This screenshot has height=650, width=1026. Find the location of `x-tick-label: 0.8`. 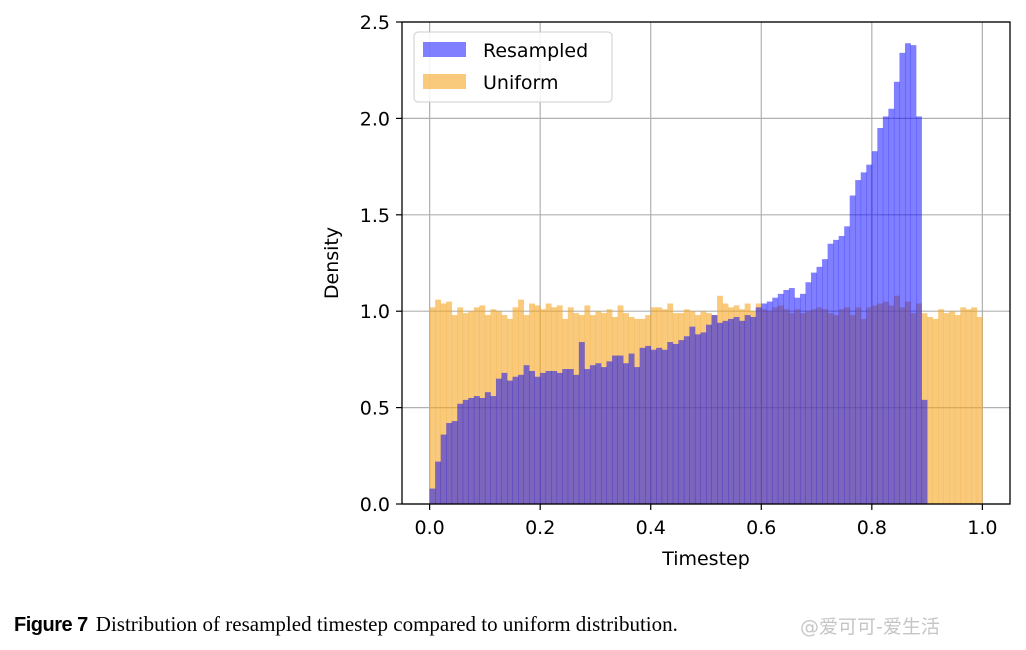

x-tick-label: 0.8 is located at coordinates (872, 528).